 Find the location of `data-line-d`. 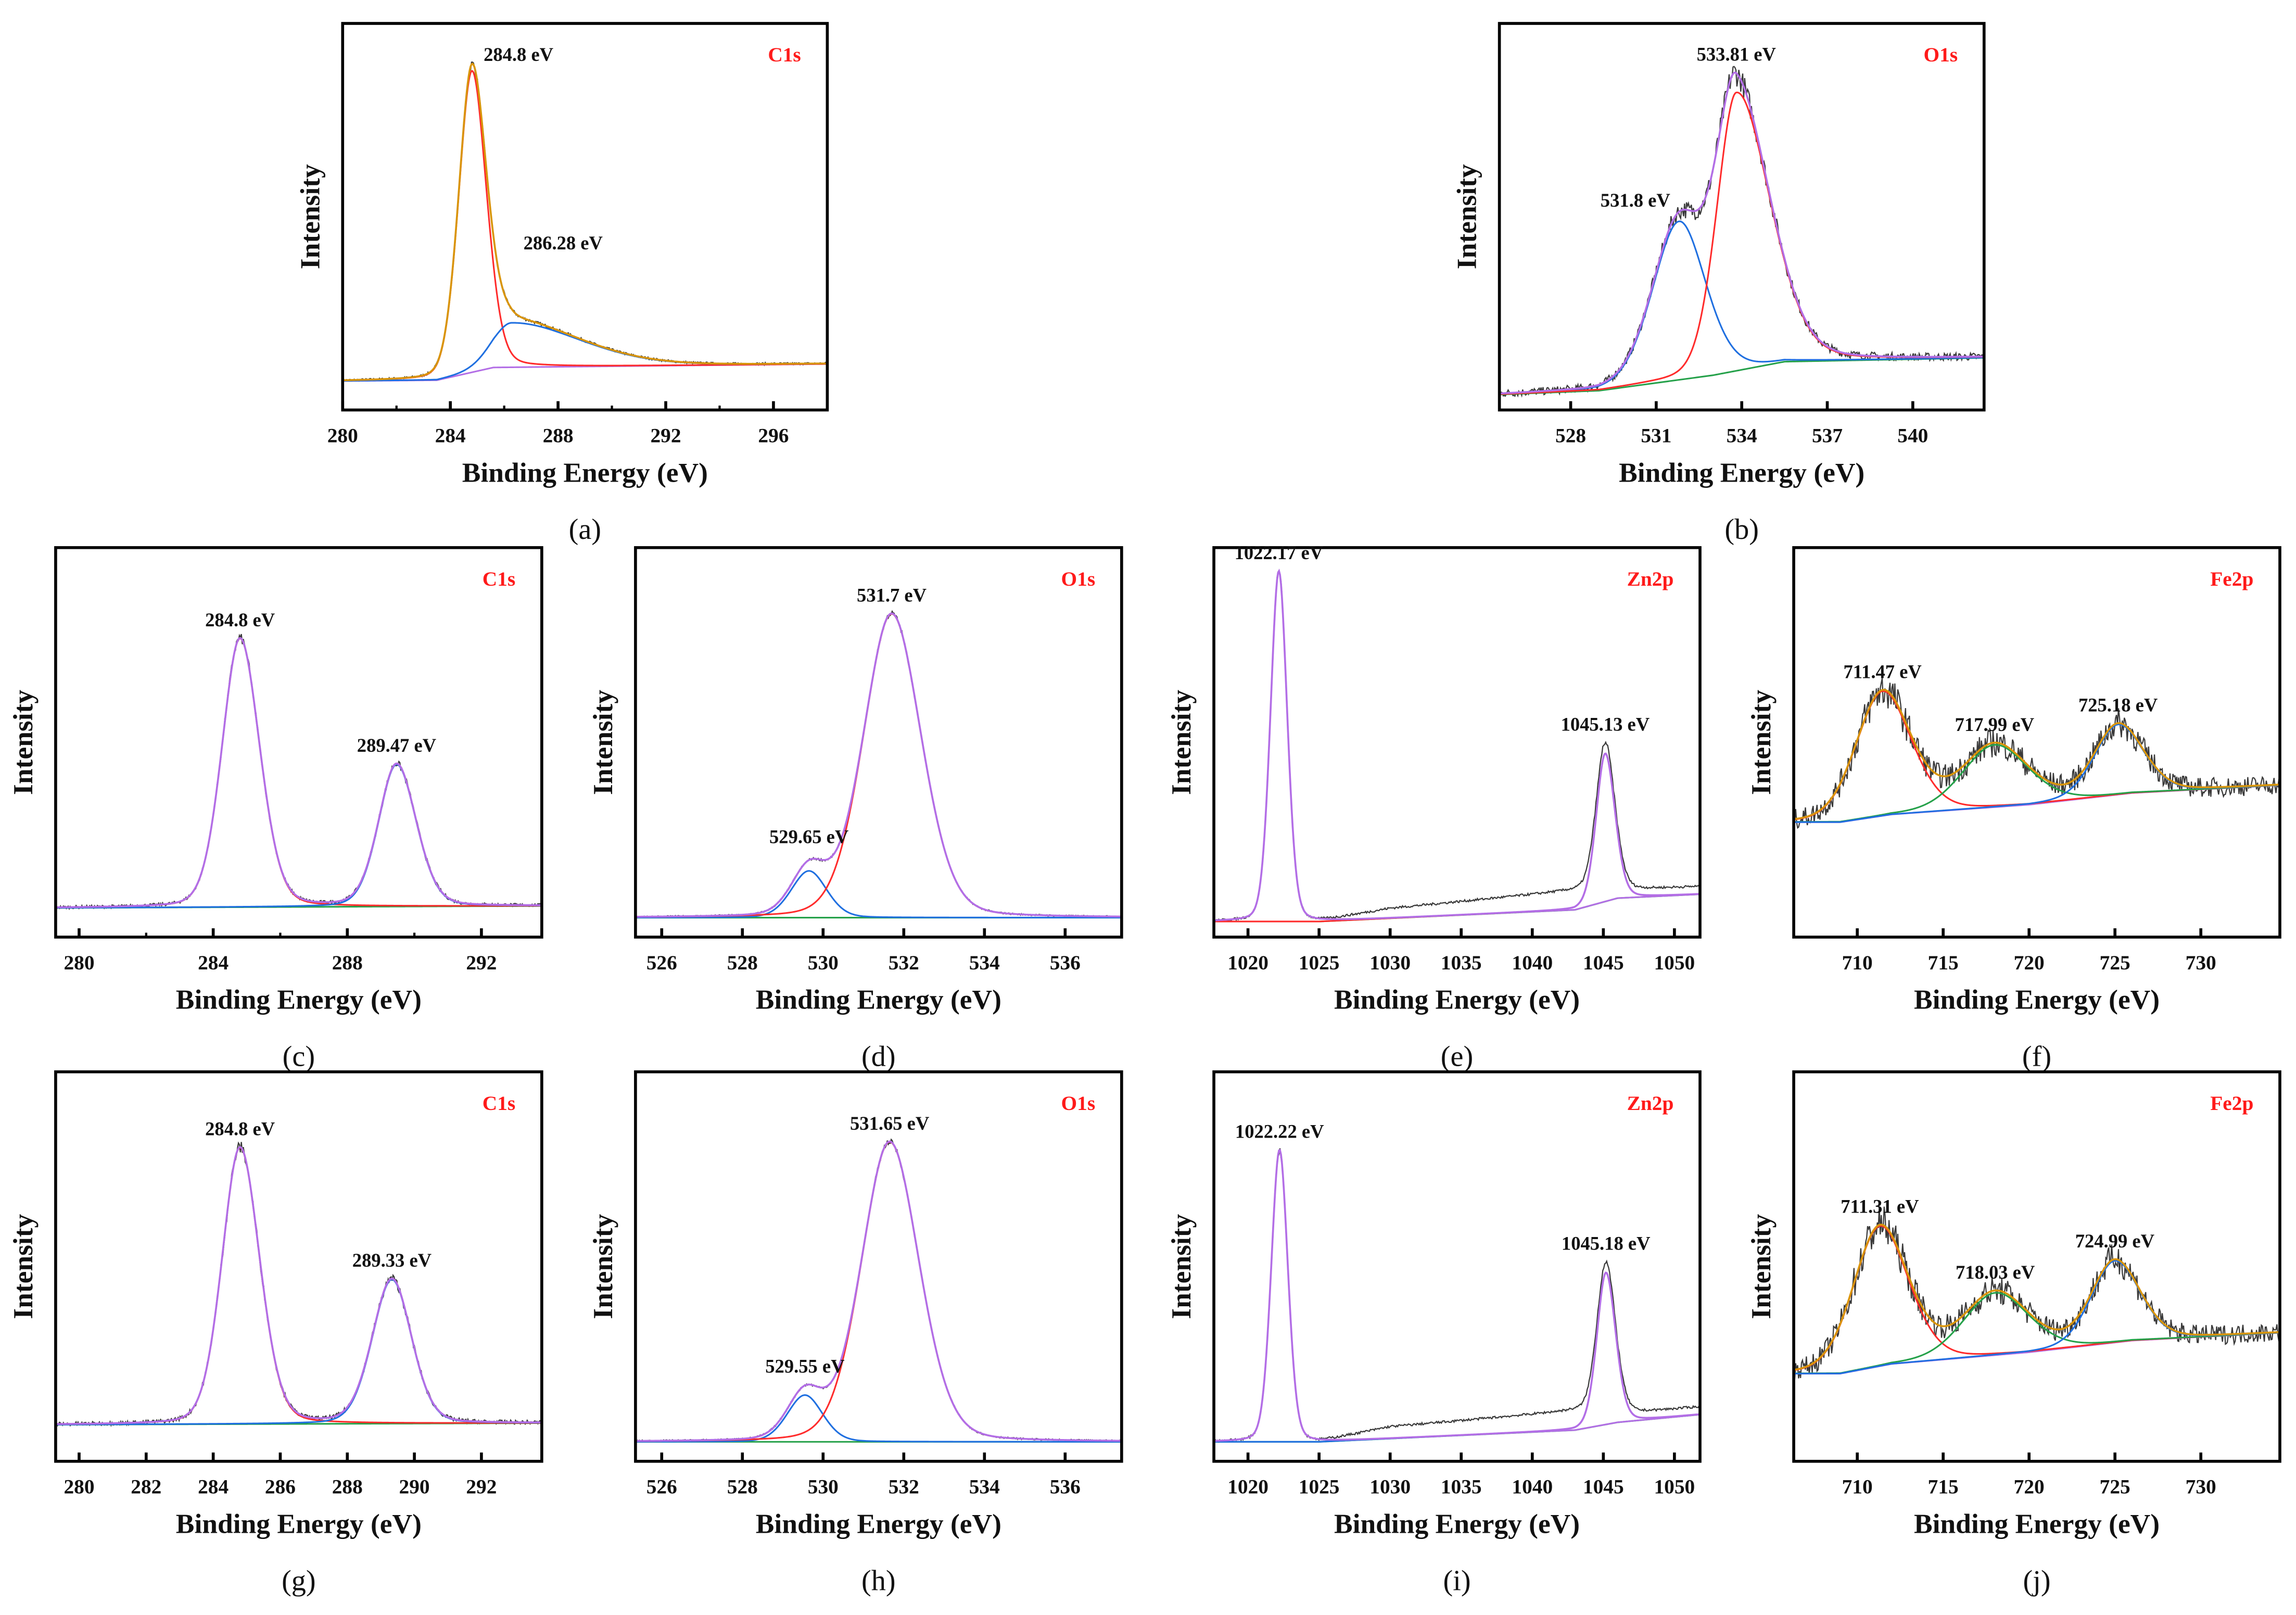

data-line-d is located at coordinates (878, 764).